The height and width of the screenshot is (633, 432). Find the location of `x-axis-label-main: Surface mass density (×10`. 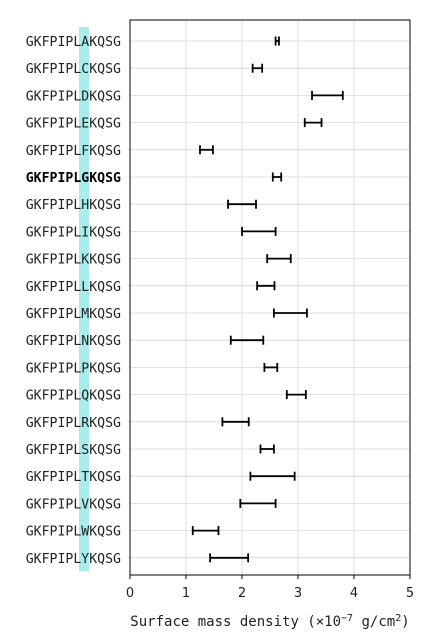

x-axis-label-main: Surface mass density (×10 is located at coordinates (235, 622).